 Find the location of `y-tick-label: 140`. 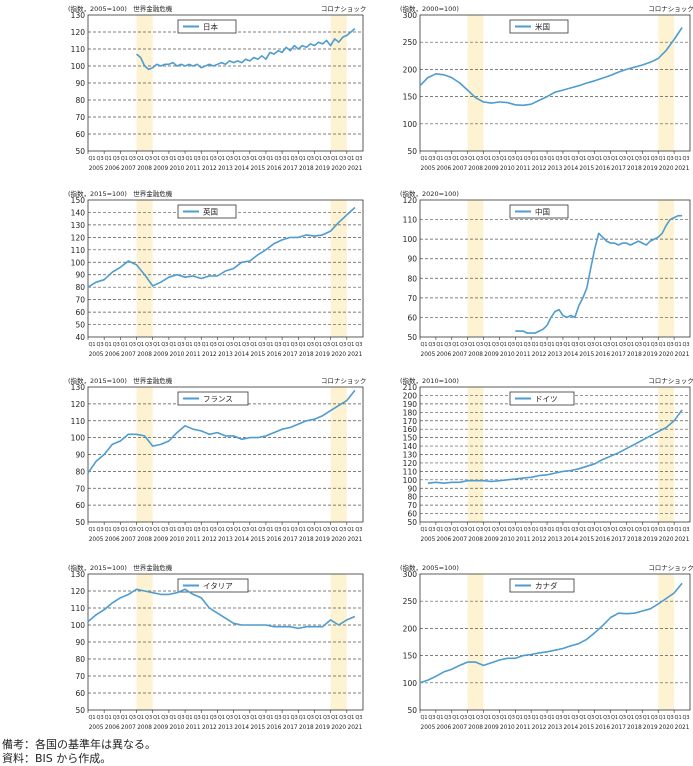

y-tick-label: 140 is located at coordinates (78, 212).